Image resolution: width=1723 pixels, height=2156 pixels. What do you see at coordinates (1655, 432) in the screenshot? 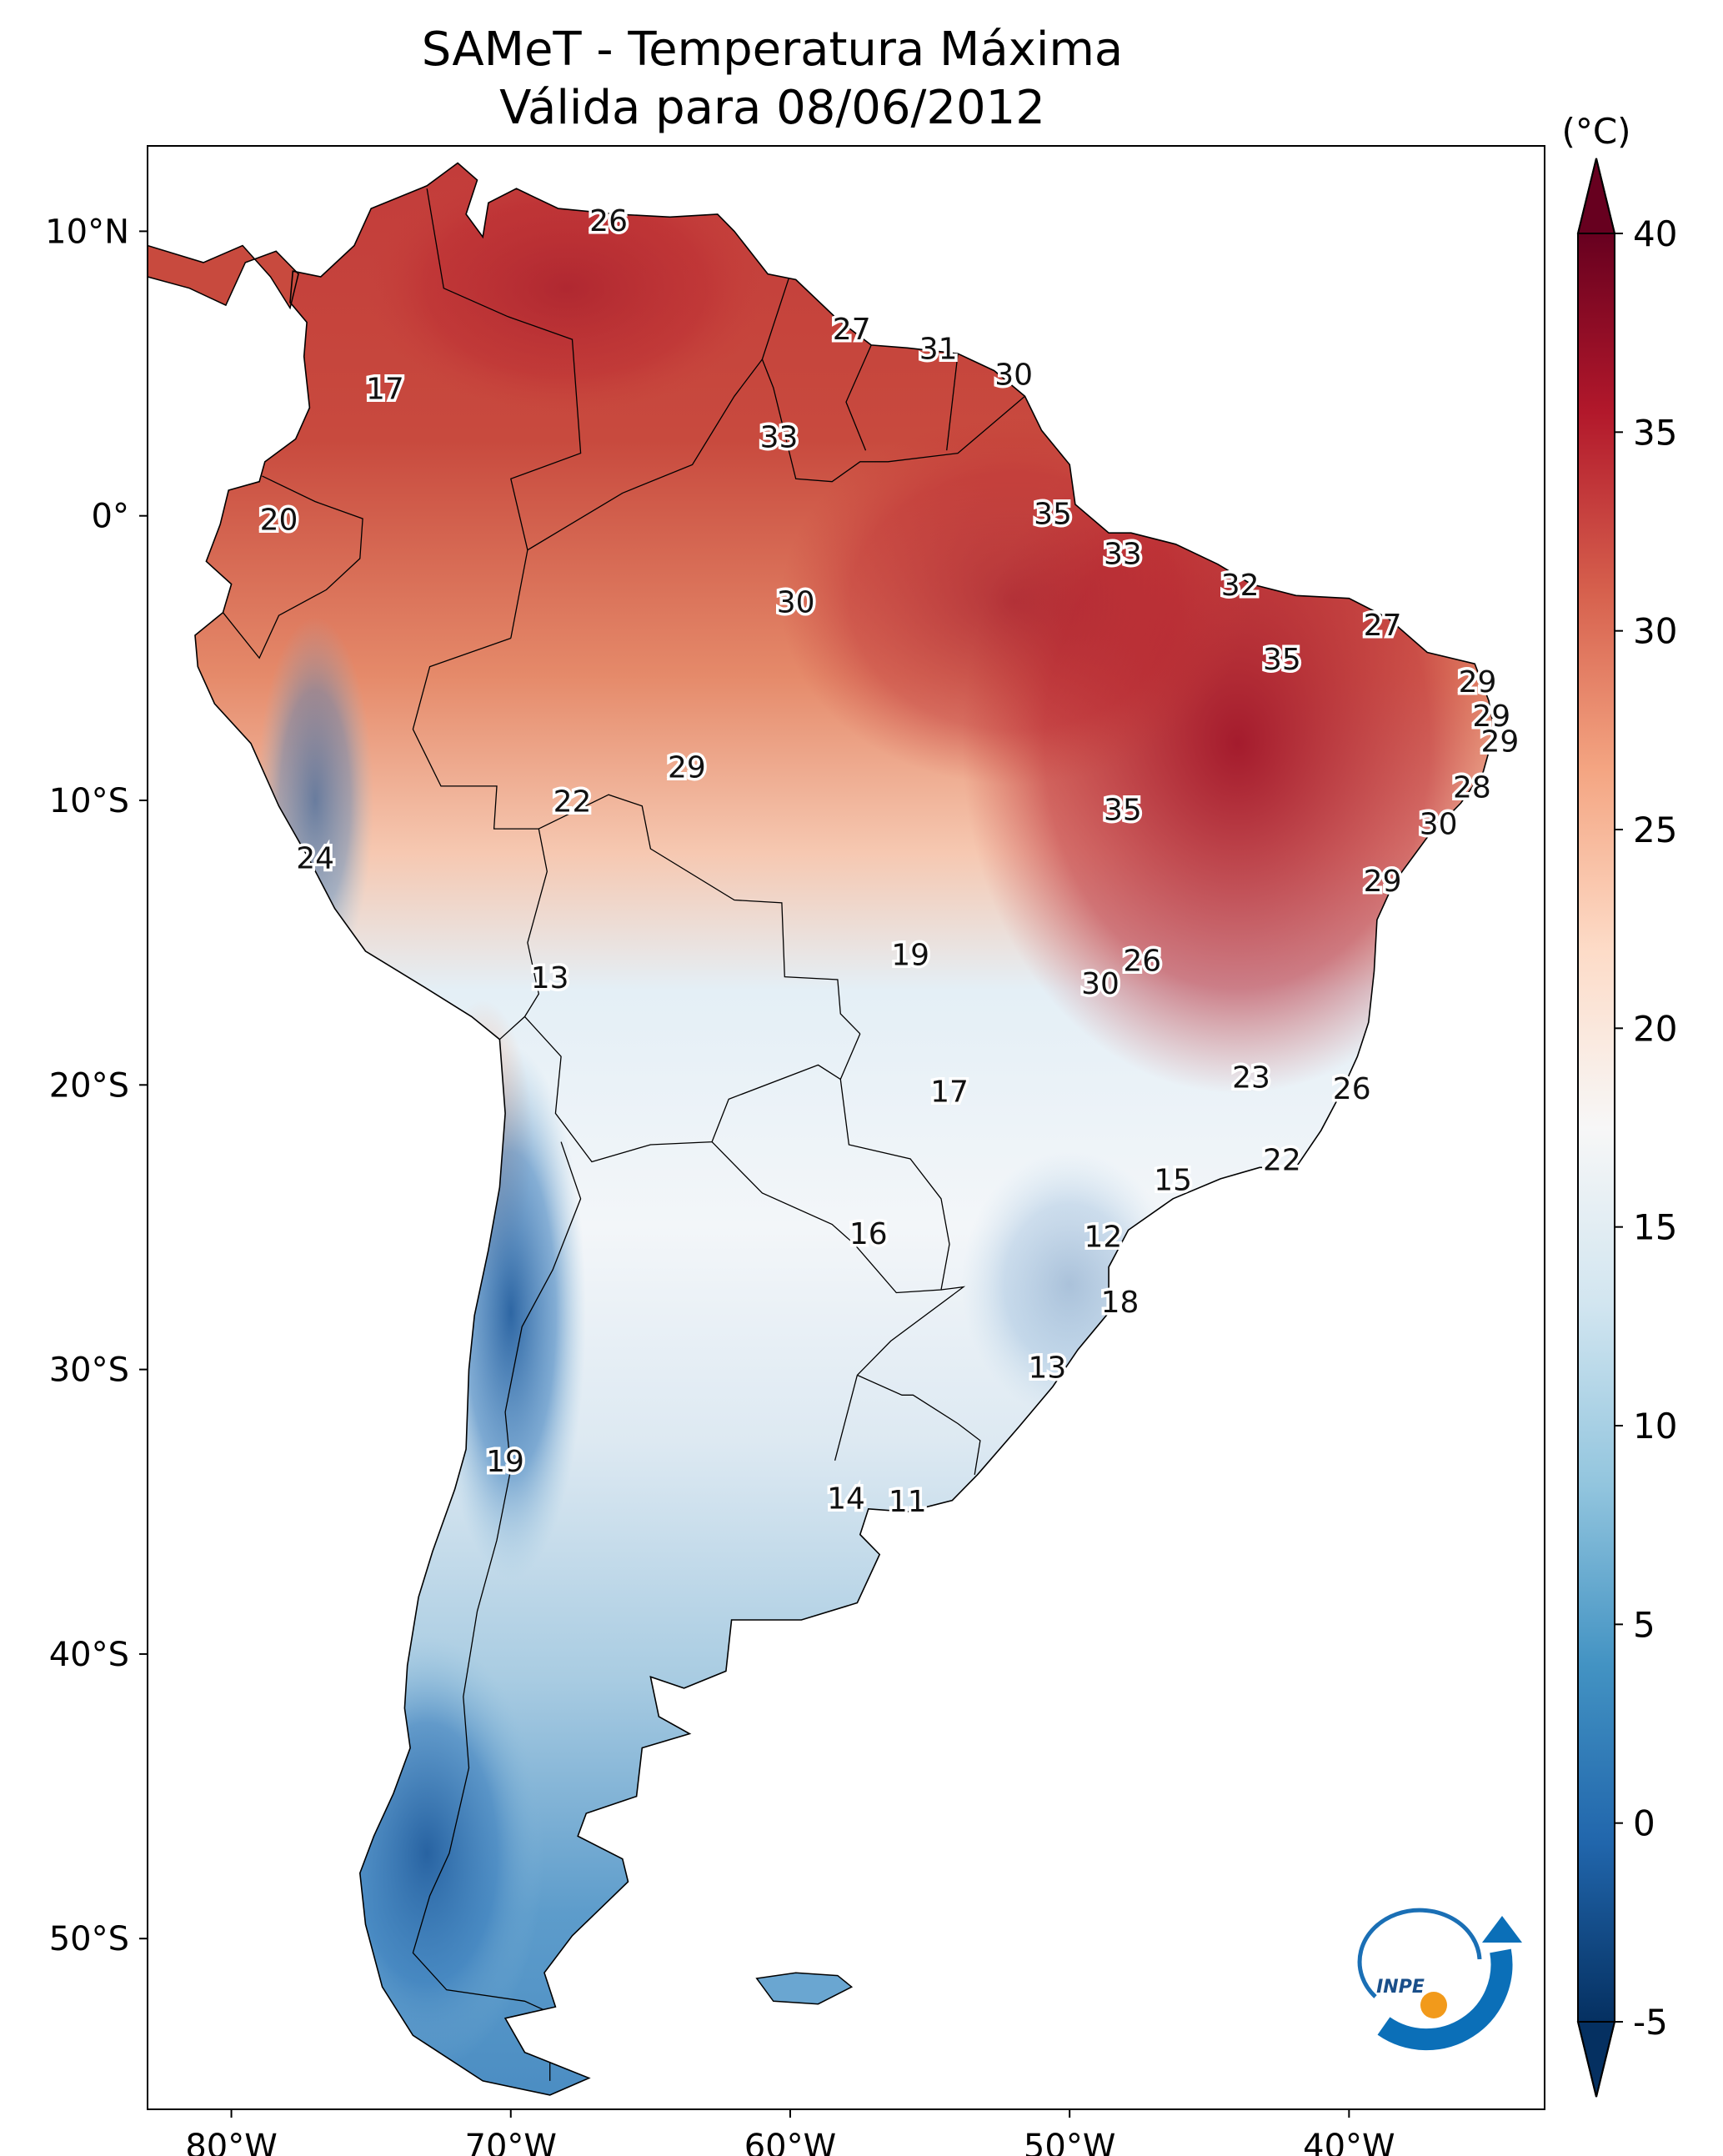
I see `colorbar-tick-label: 35` at bounding box center [1655, 432].